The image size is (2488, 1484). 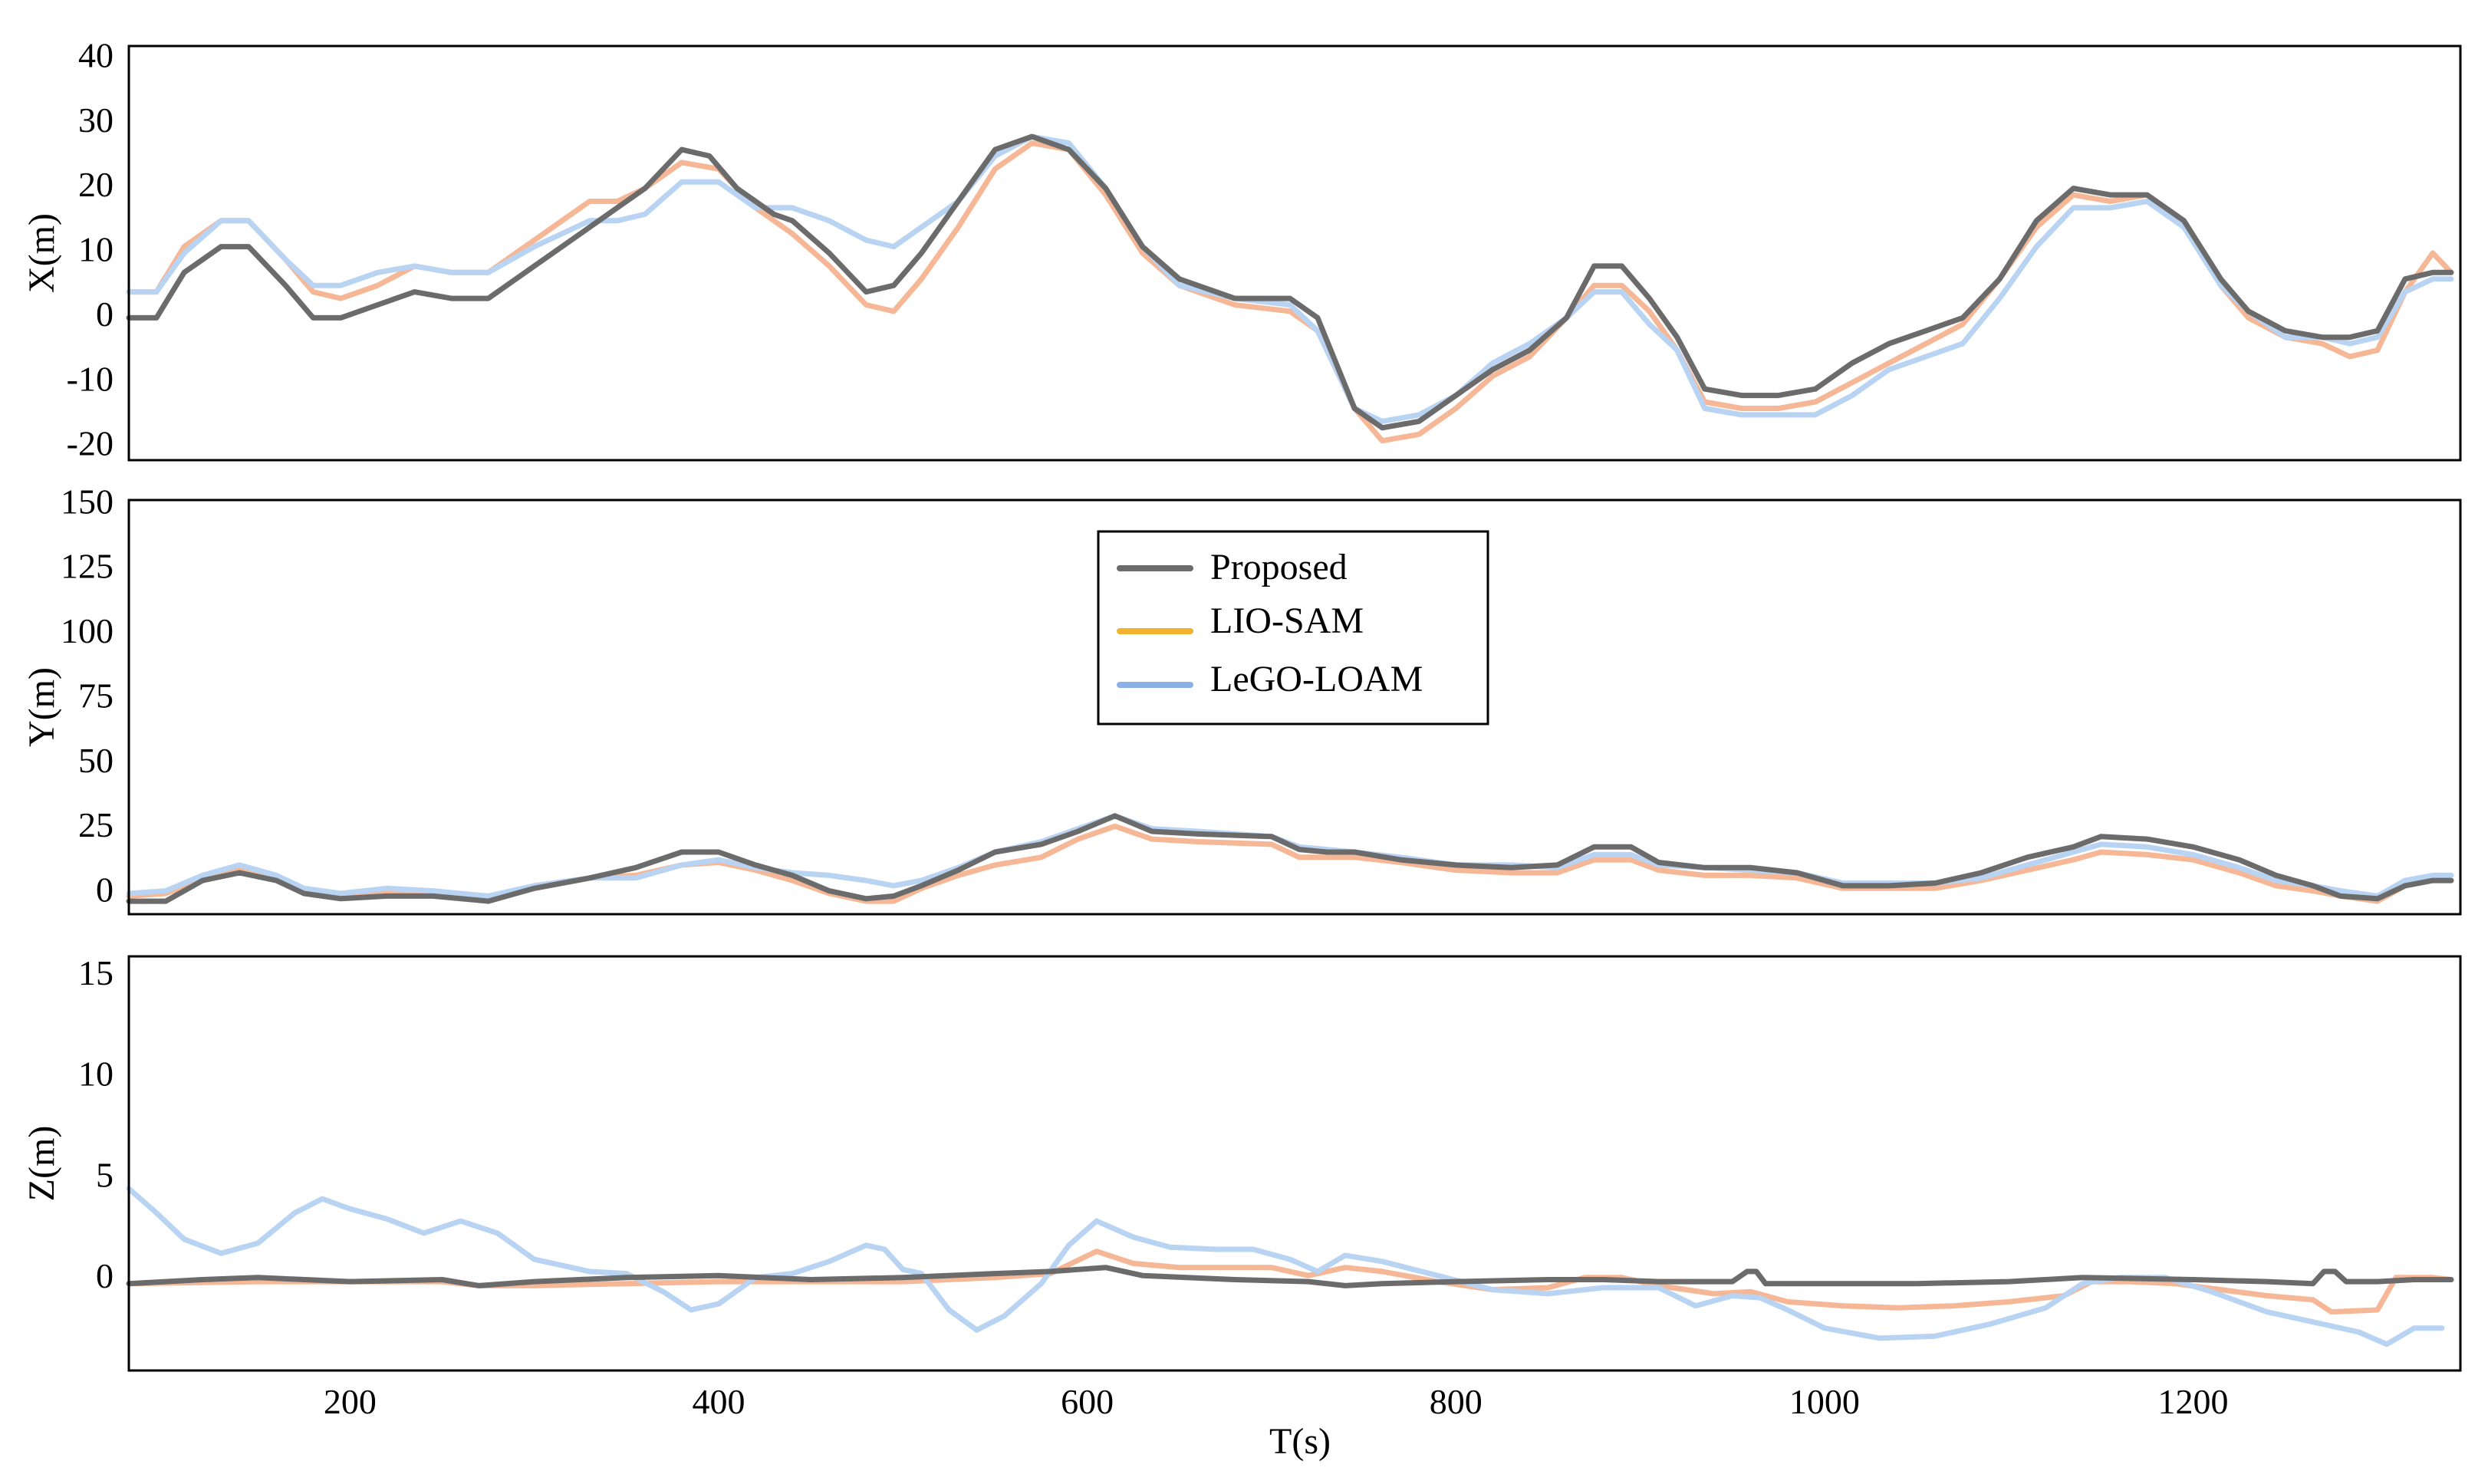 I want to click on legend-label-2: LeGO-LOAM, so click(x=1316, y=679).